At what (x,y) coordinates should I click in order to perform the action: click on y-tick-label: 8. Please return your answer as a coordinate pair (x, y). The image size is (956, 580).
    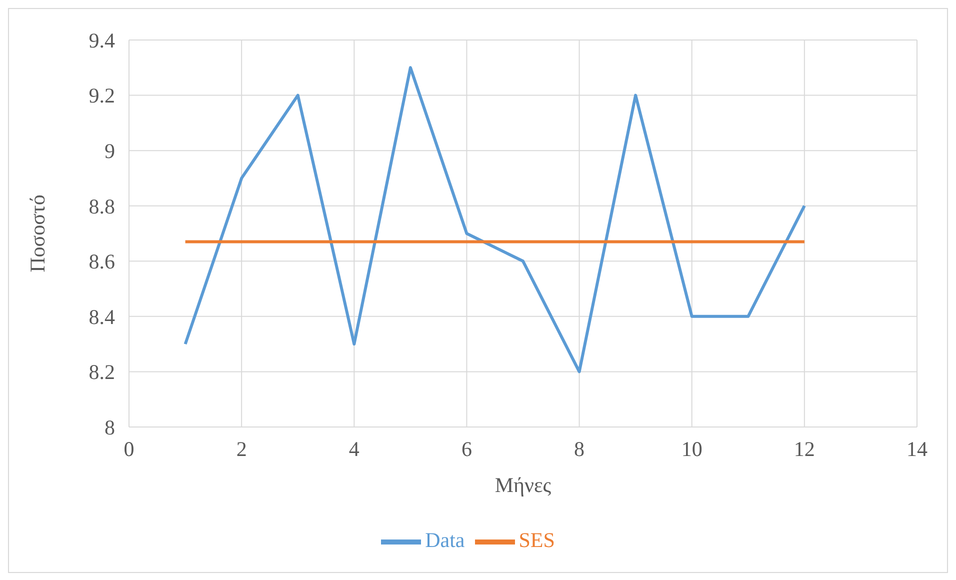
    Looking at the image, I should click on (109, 427).